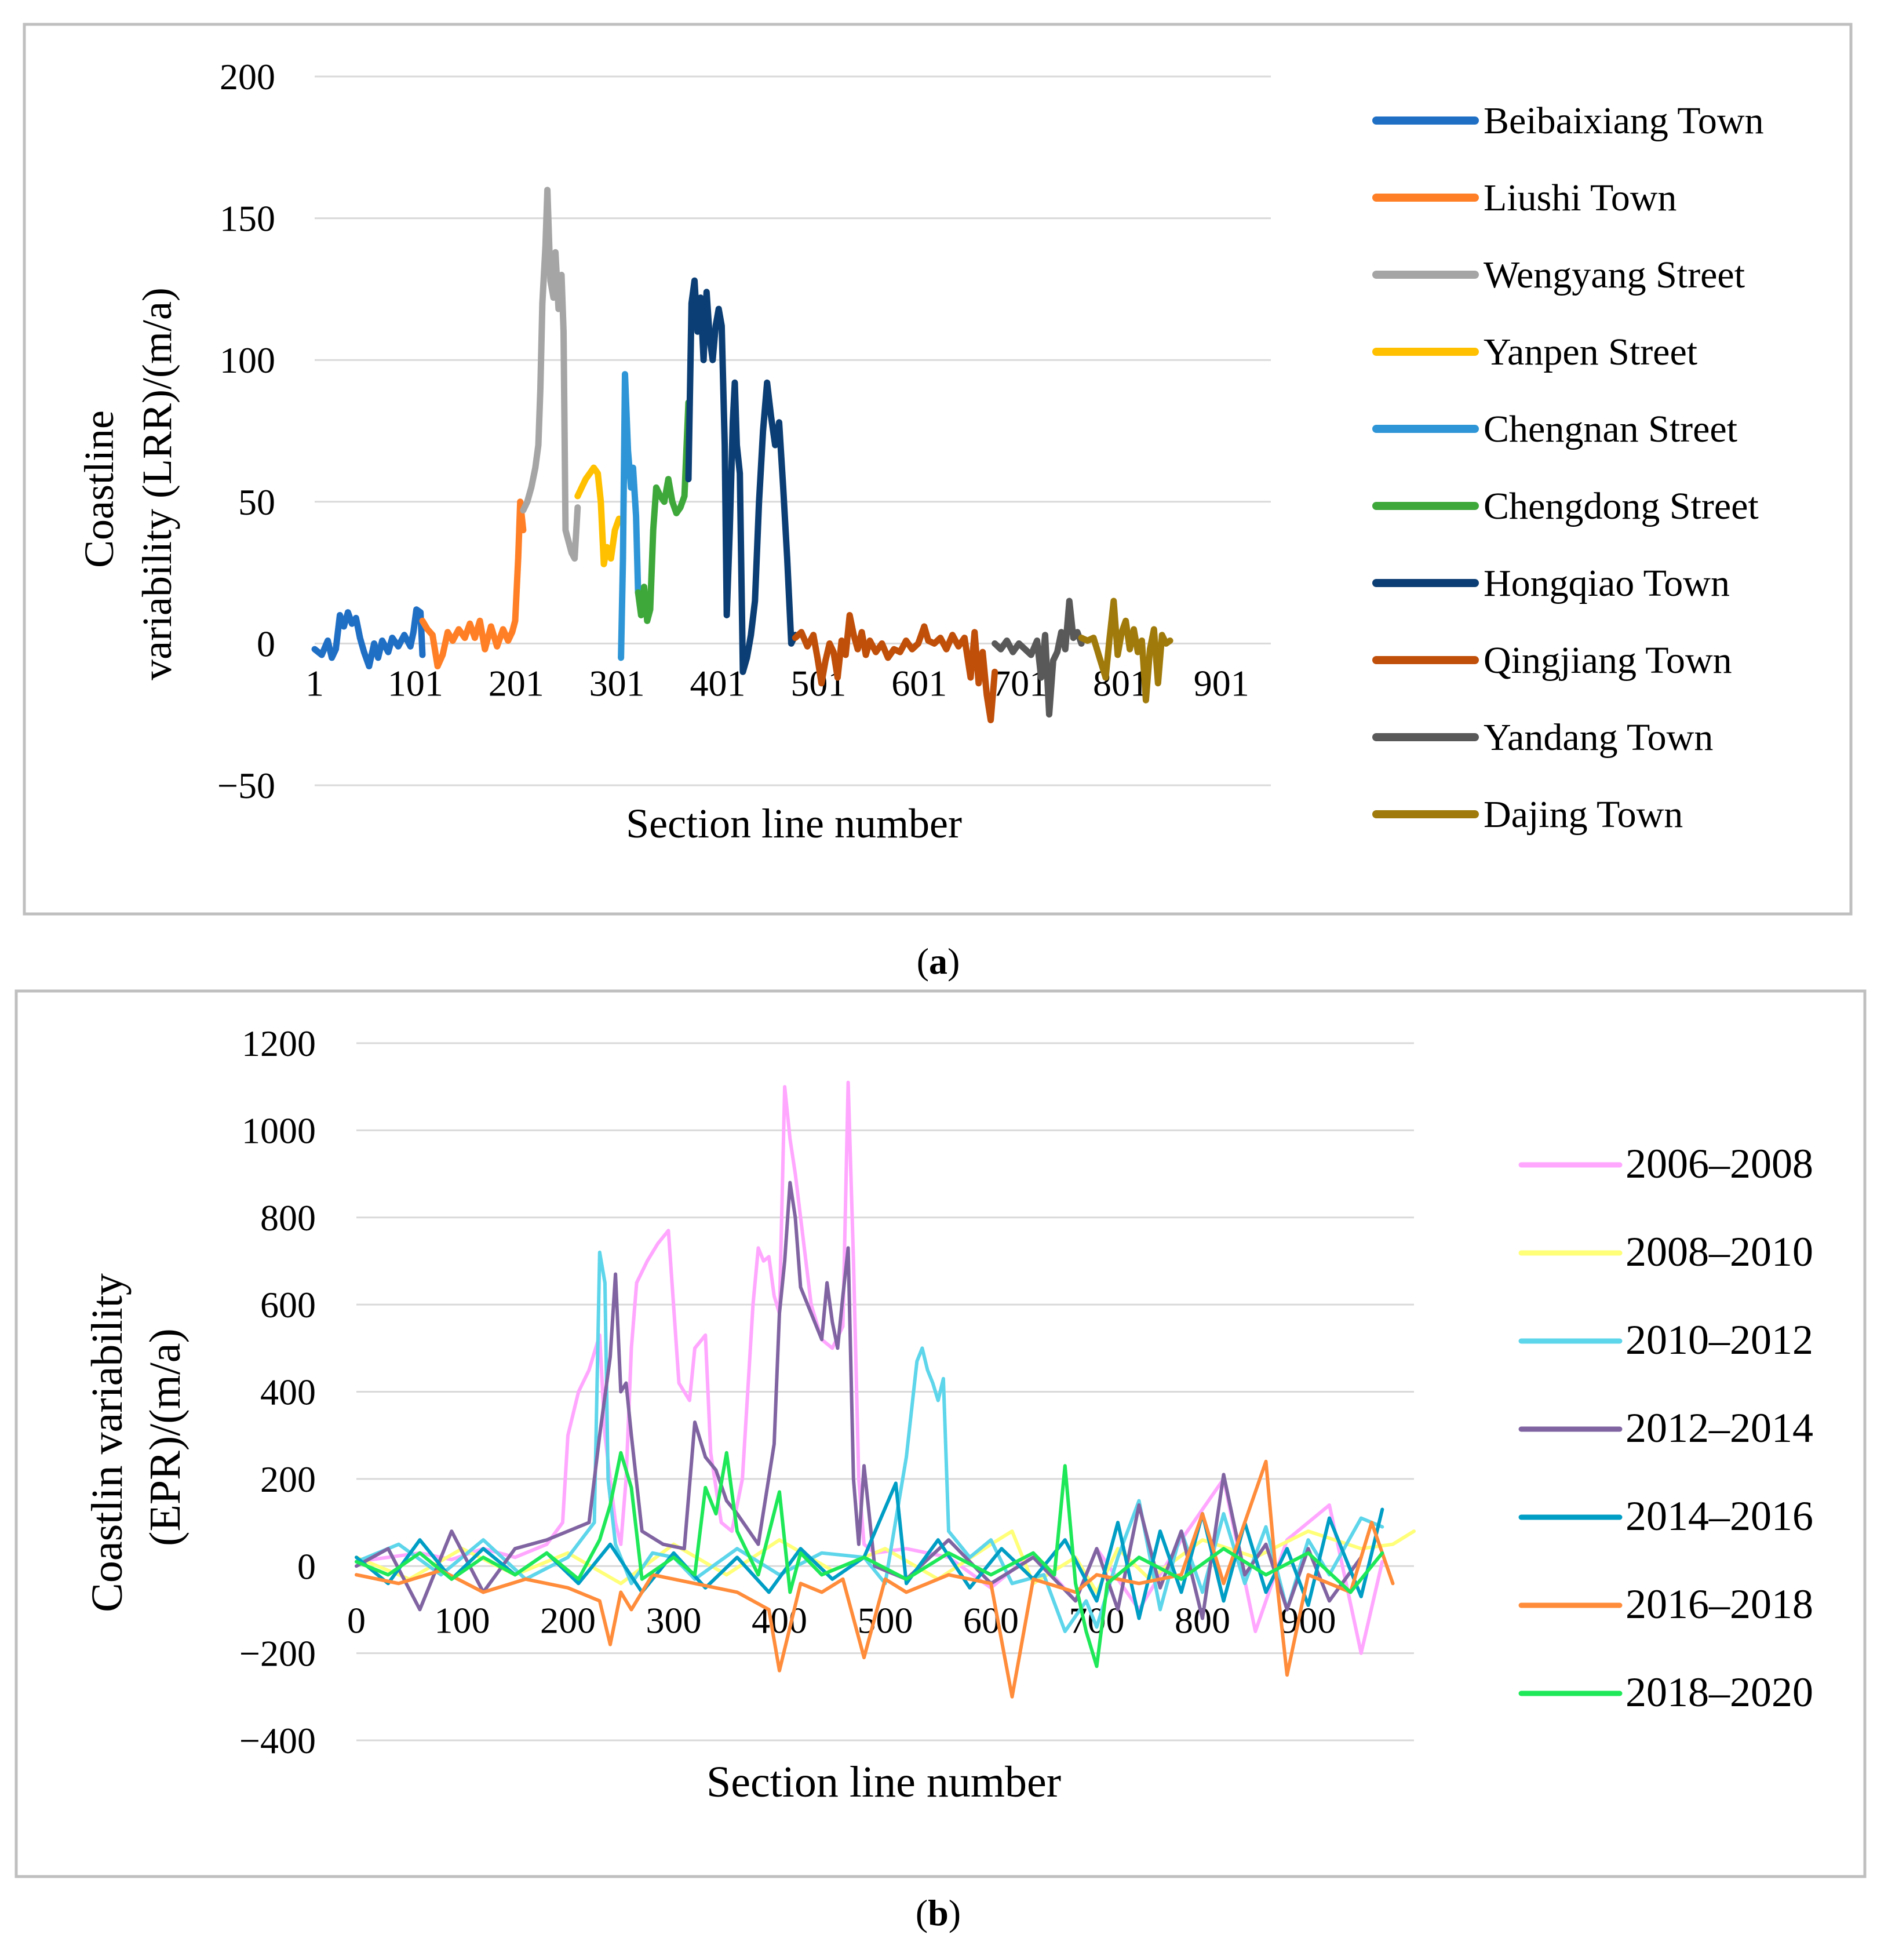 The height and width of the screenshot is (1960, 1877). I want to click on chart-b-legend-label: 2010–2012, so click(1719, 1340).